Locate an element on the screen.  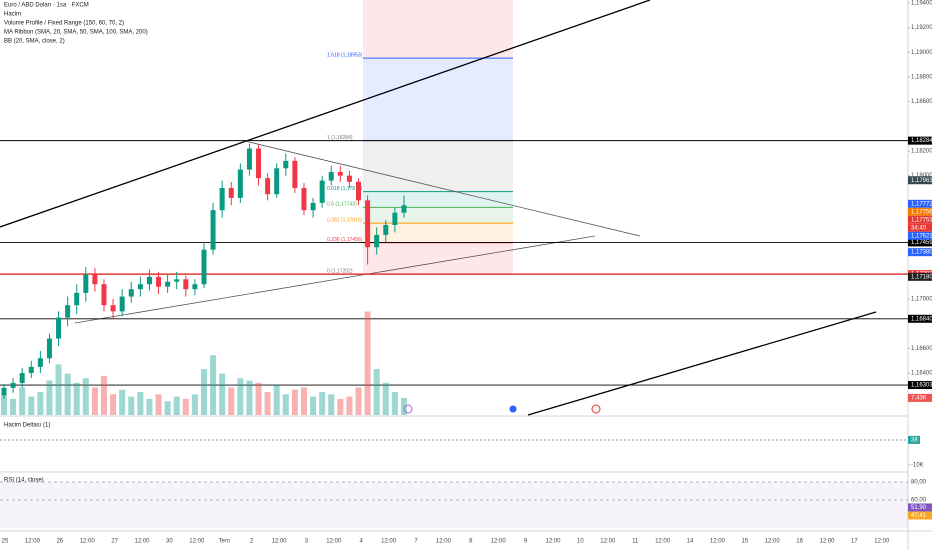
indicator-label: Hacim is located at coordinates (12, 15).